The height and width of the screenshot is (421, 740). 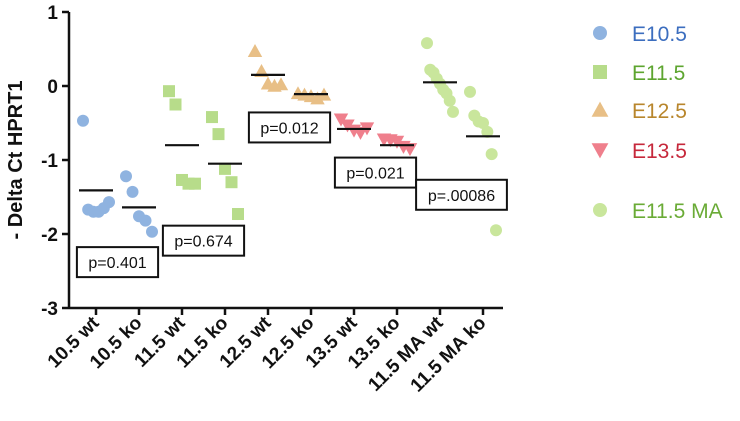 I want to click on p-value-label: p=0.674, so click(x=203, y=242).